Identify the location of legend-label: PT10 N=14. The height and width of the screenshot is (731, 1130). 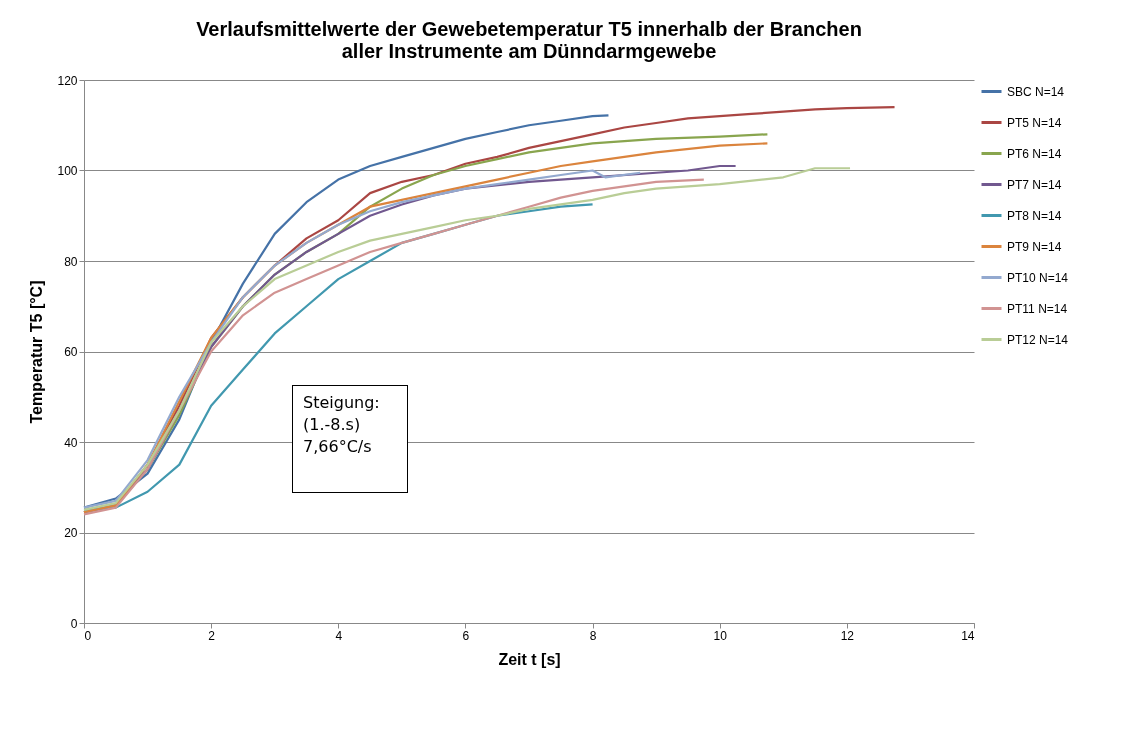
(1038, 277).